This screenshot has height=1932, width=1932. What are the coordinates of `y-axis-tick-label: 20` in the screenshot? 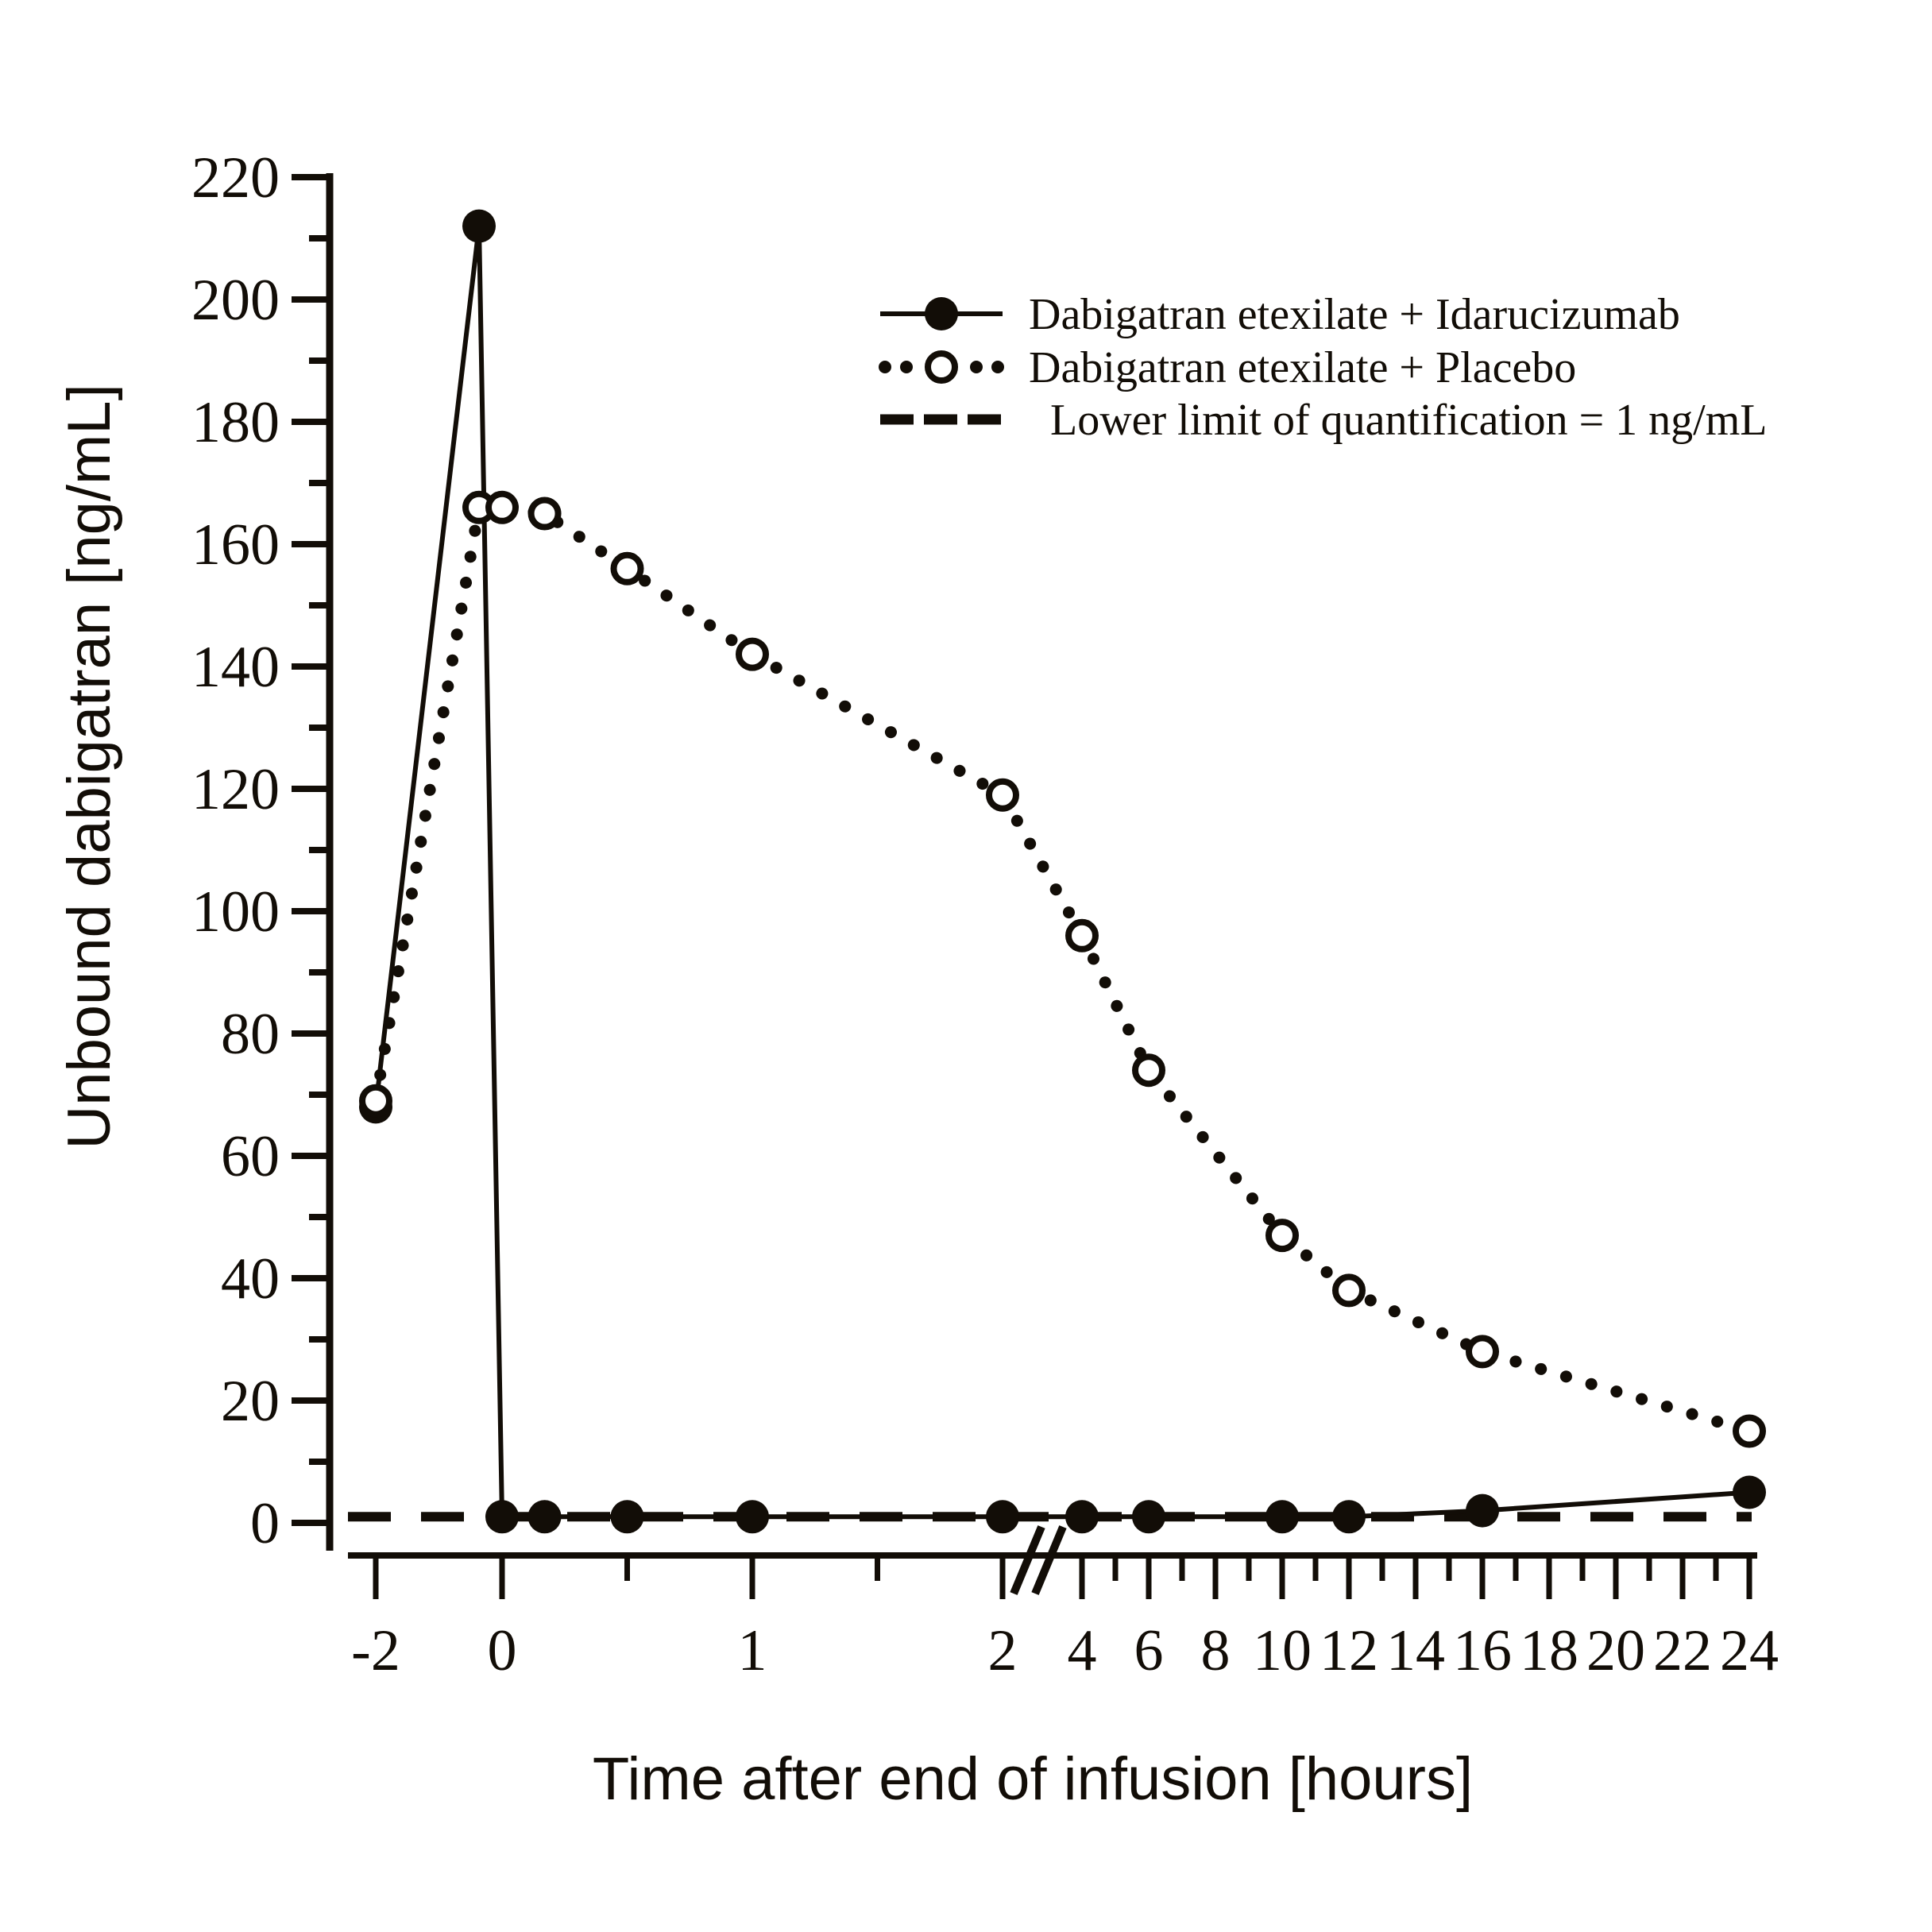 It's located at (250, 1401).